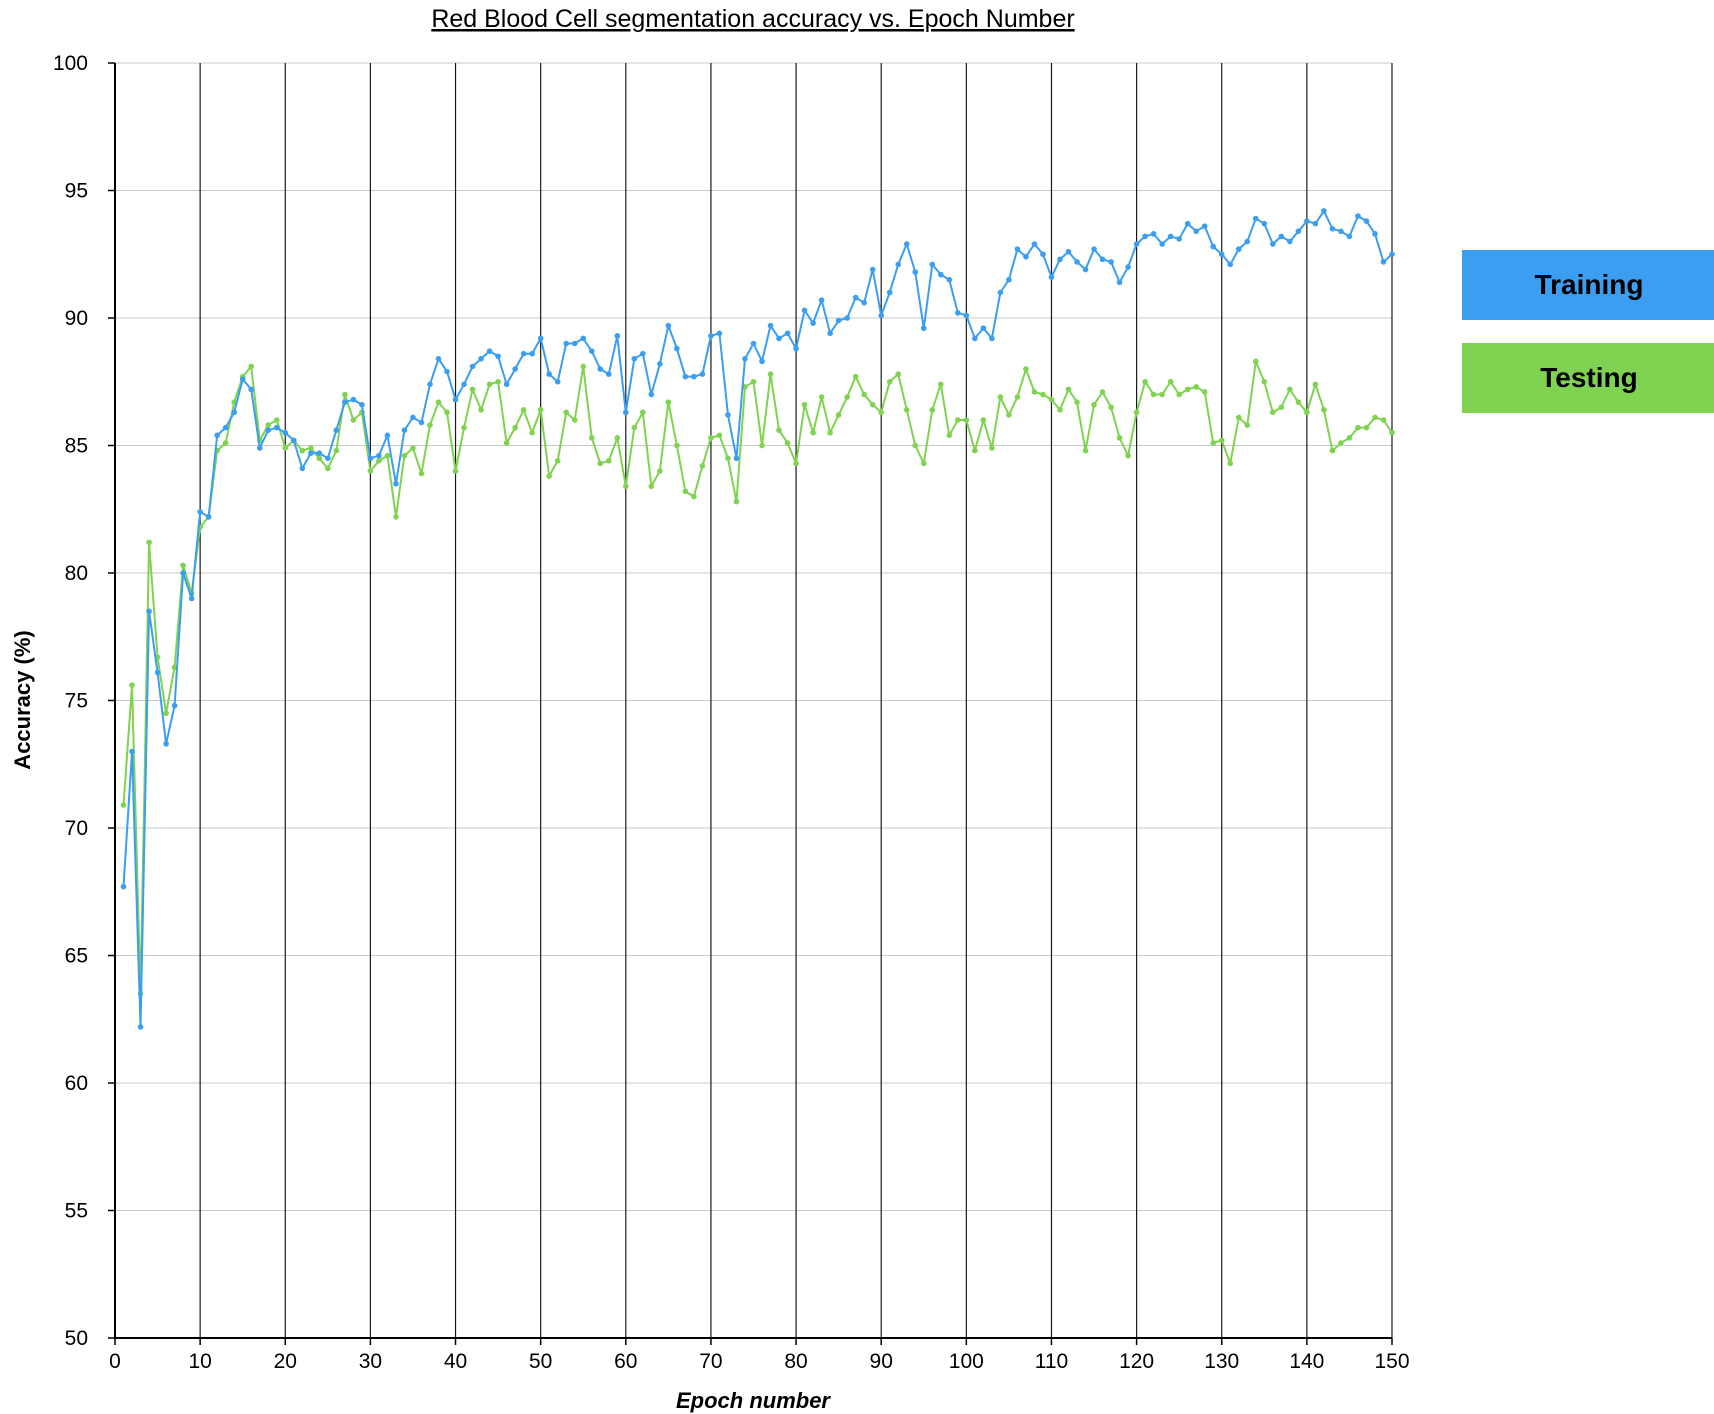 Image resolution: width=1714 pixels, height=1414 pixels. What do you see at coordinates (115, 1361) in the screenshot?
I see `x-tick-label: 0` at bounding box center [115, 1361].